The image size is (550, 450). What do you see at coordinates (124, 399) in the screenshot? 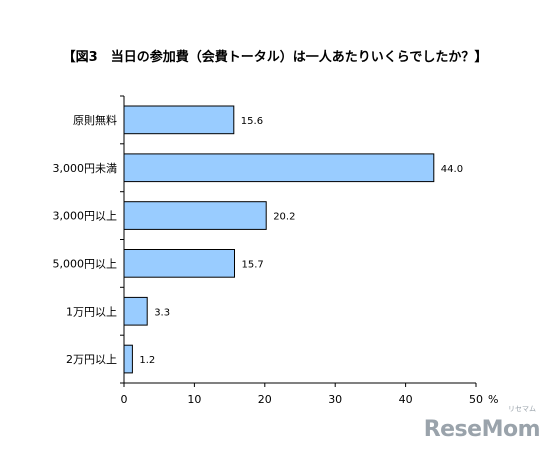
I see `x-tick-label: 0` at bounding box center [124, 399].